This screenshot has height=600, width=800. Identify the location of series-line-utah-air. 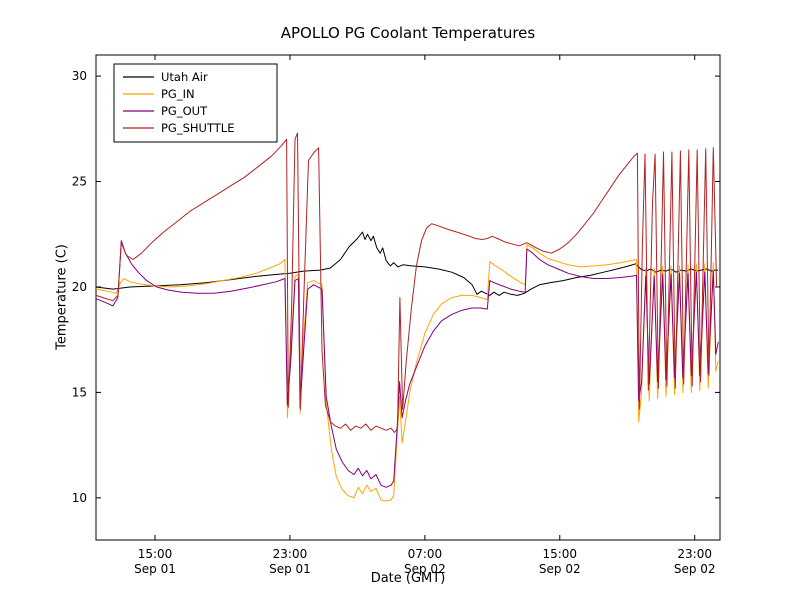
(407, 263).